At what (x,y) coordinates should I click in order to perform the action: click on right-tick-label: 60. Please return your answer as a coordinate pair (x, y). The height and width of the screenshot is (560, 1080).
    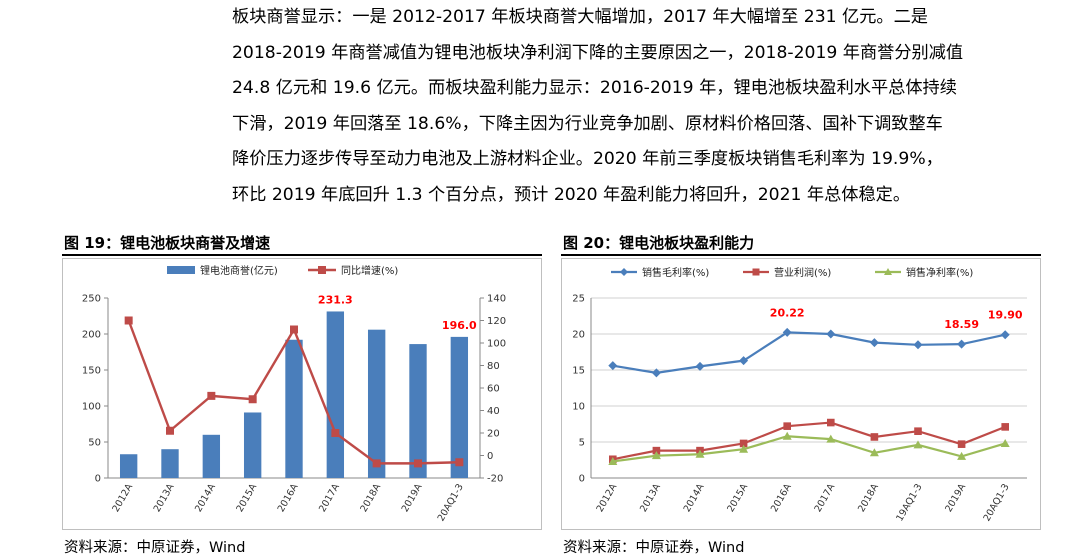
    Looking at the image, I should click on (493, 389).